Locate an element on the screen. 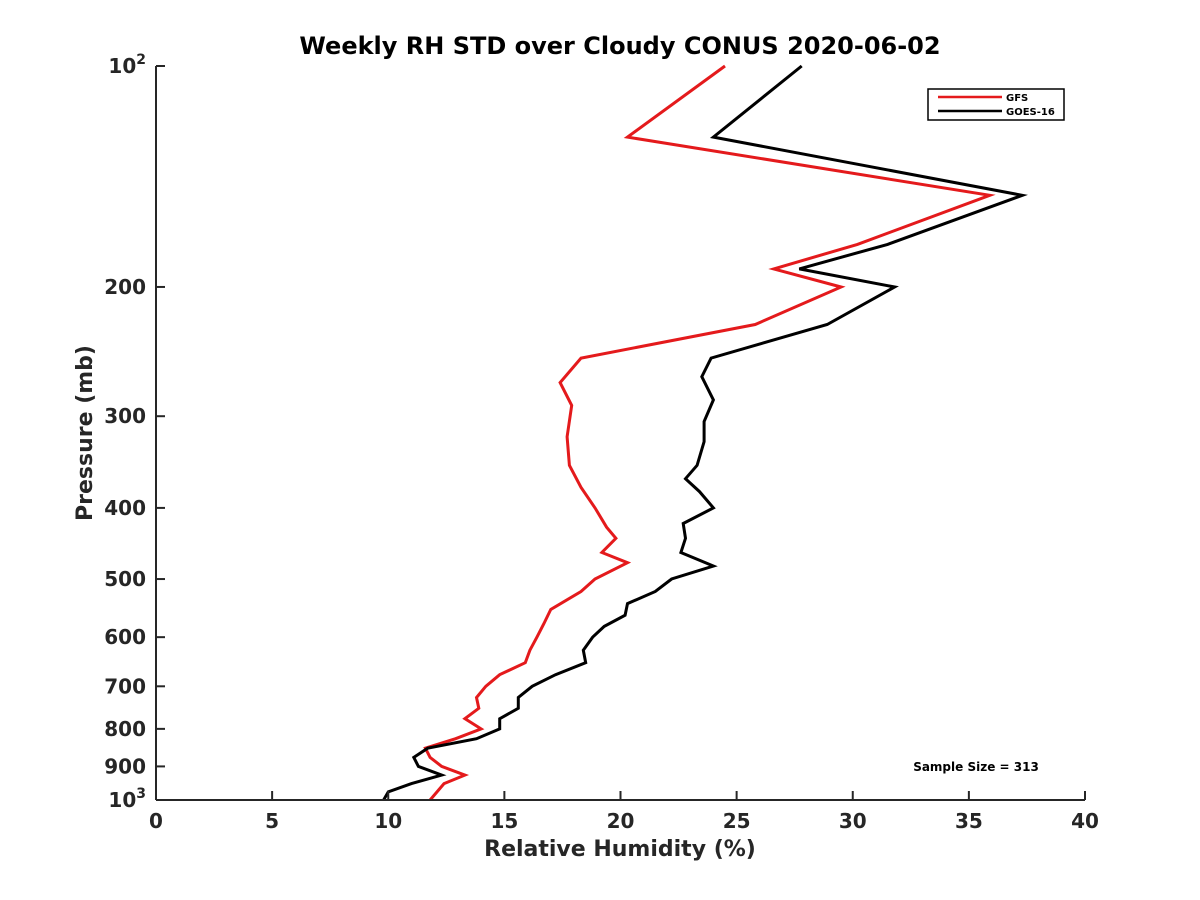 This screenshot has height=900, width=1200. legend-label-goes16: GOES-16 is located at coordinates (1030, 112).